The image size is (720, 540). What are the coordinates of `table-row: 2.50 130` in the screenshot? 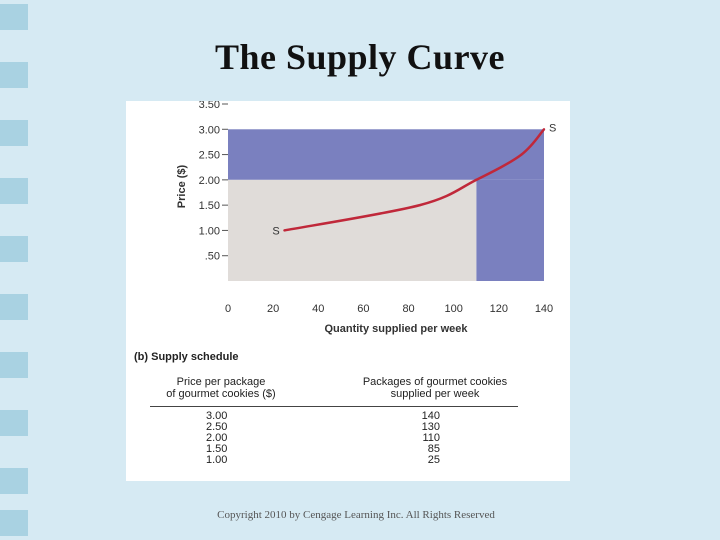 It's located at (348, 427).